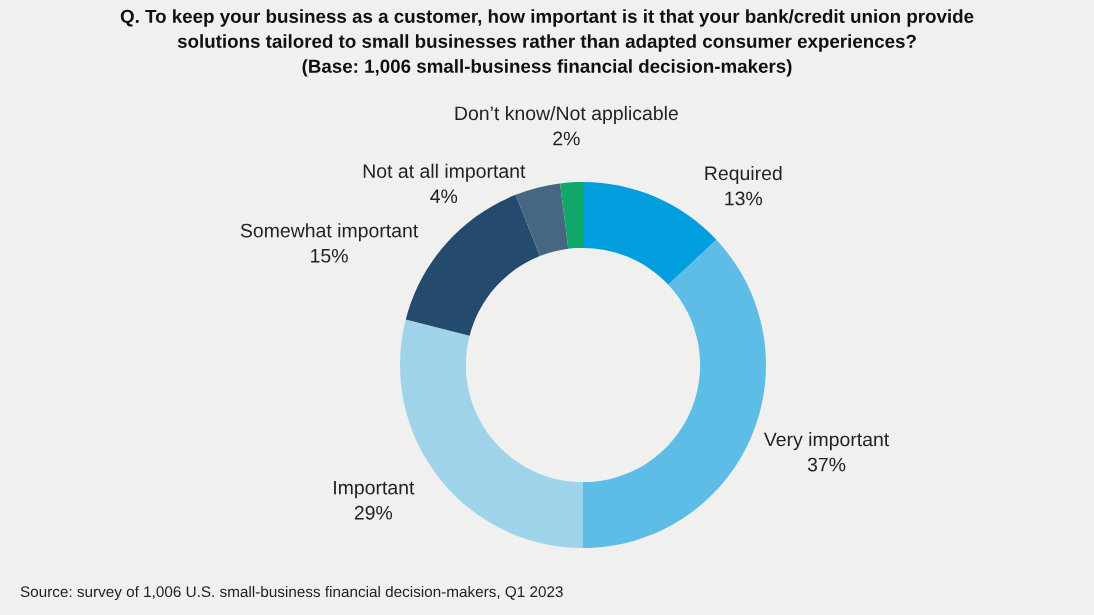  What do you see at coordinates (373, 512) in the screenshot?
I see `data-label: 29%` at bounding box center [373, 512].